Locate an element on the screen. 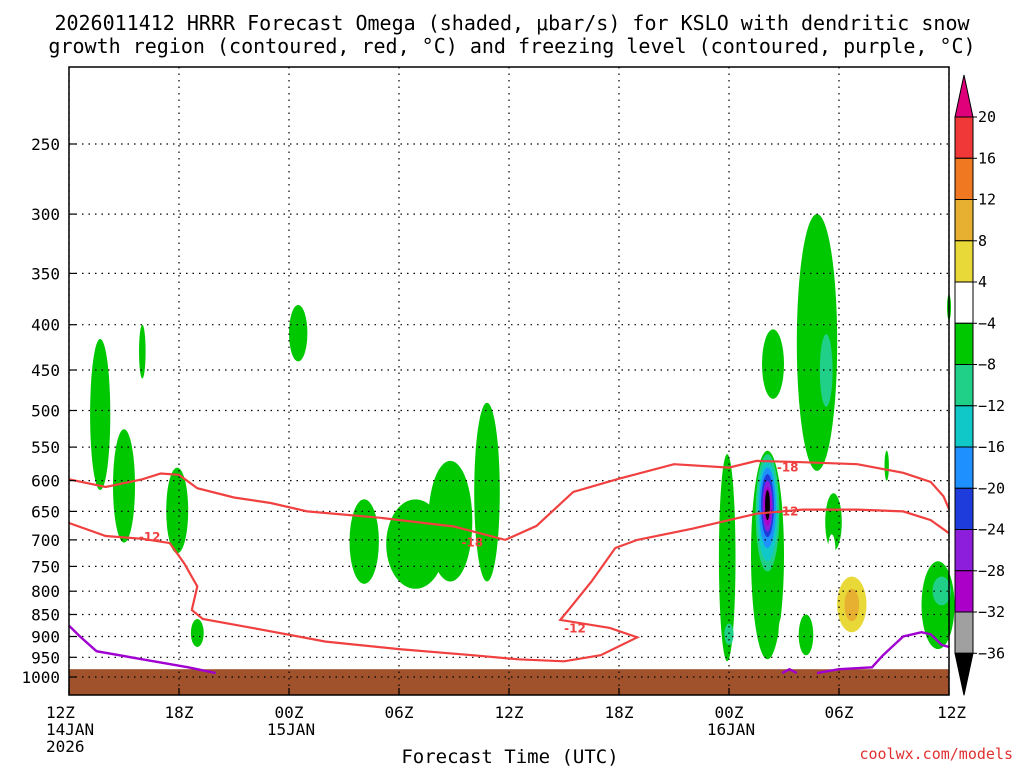 This screenshot has height=768, width=1024. y-tick-label: 450 is located at coordinates (45, 370).